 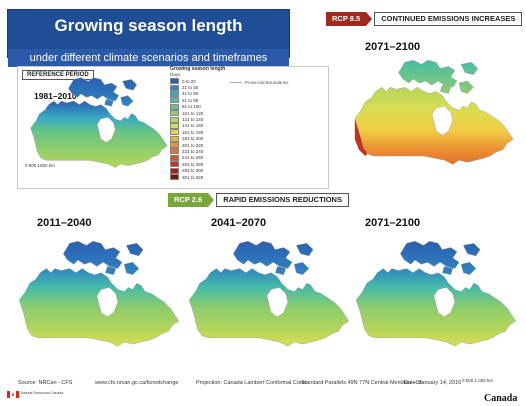 What do you see at coordinates (203, 100) in the screenshot?
I see `legend-row: 61 to 80` at bounding box center [203, 100].